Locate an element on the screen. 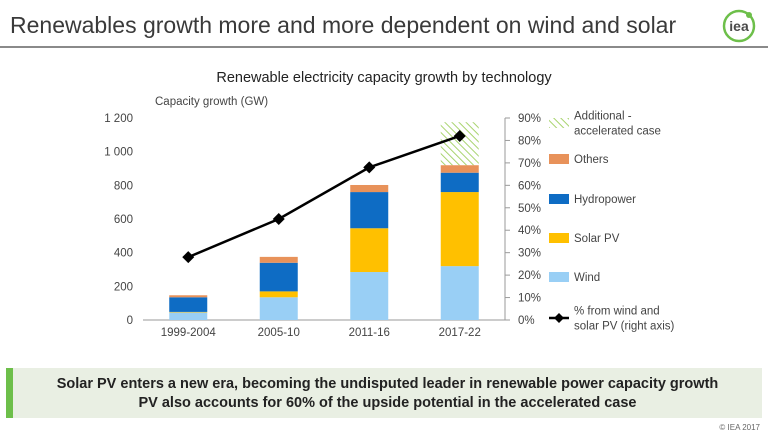  y2-tick-label: 70% is located at coordinates (529, 164).